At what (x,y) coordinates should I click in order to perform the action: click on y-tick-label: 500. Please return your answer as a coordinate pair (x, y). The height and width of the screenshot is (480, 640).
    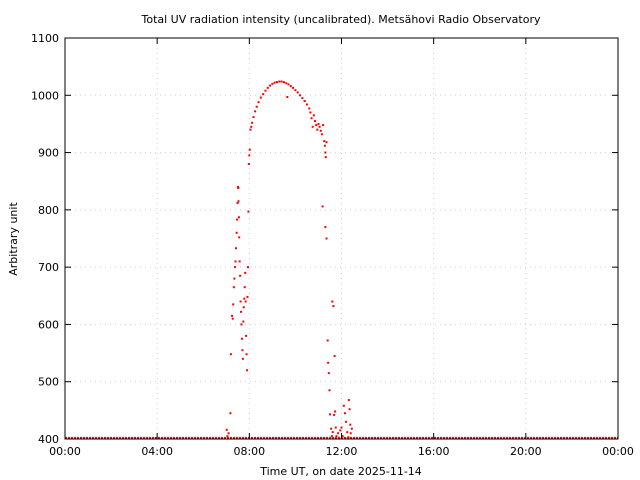
    Looking at the image, I should click on (48, 382).